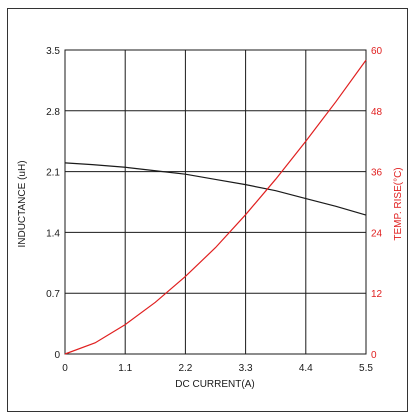 The height and width of the screenshot is (420, 416). What do you see at coordinates (377, 294) in the screenshot?
I see `y-right-tick-label: 12` at bounding box center [377, 294].